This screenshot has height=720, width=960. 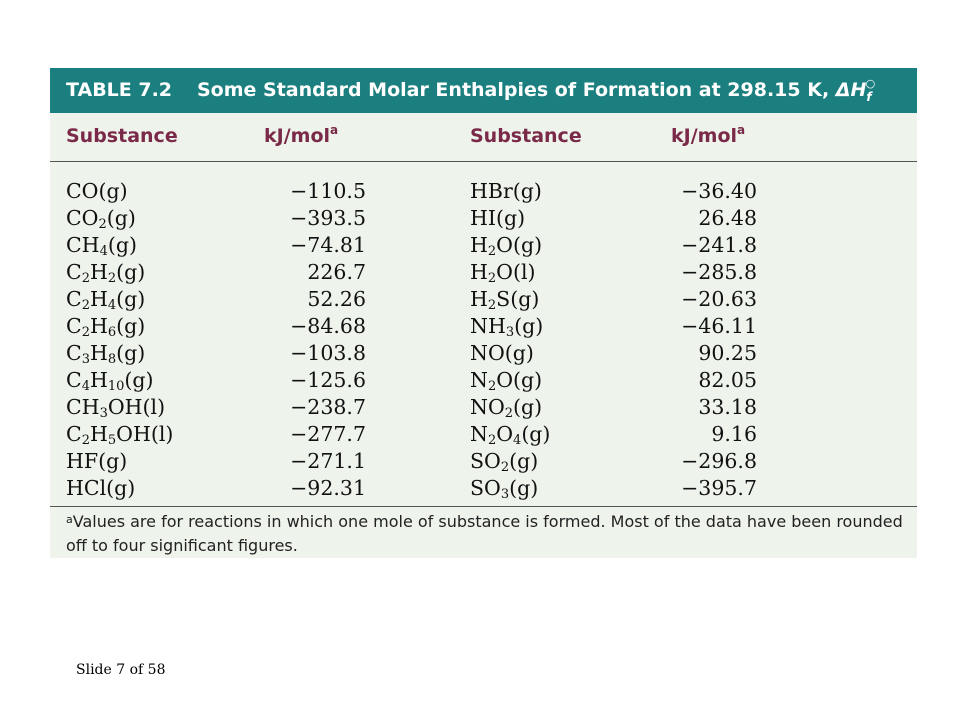 What do you see at coordinates (510, 434) in the screenshot?
I see `substance-right: N2O4(g)` at bounding box center [510, 434].